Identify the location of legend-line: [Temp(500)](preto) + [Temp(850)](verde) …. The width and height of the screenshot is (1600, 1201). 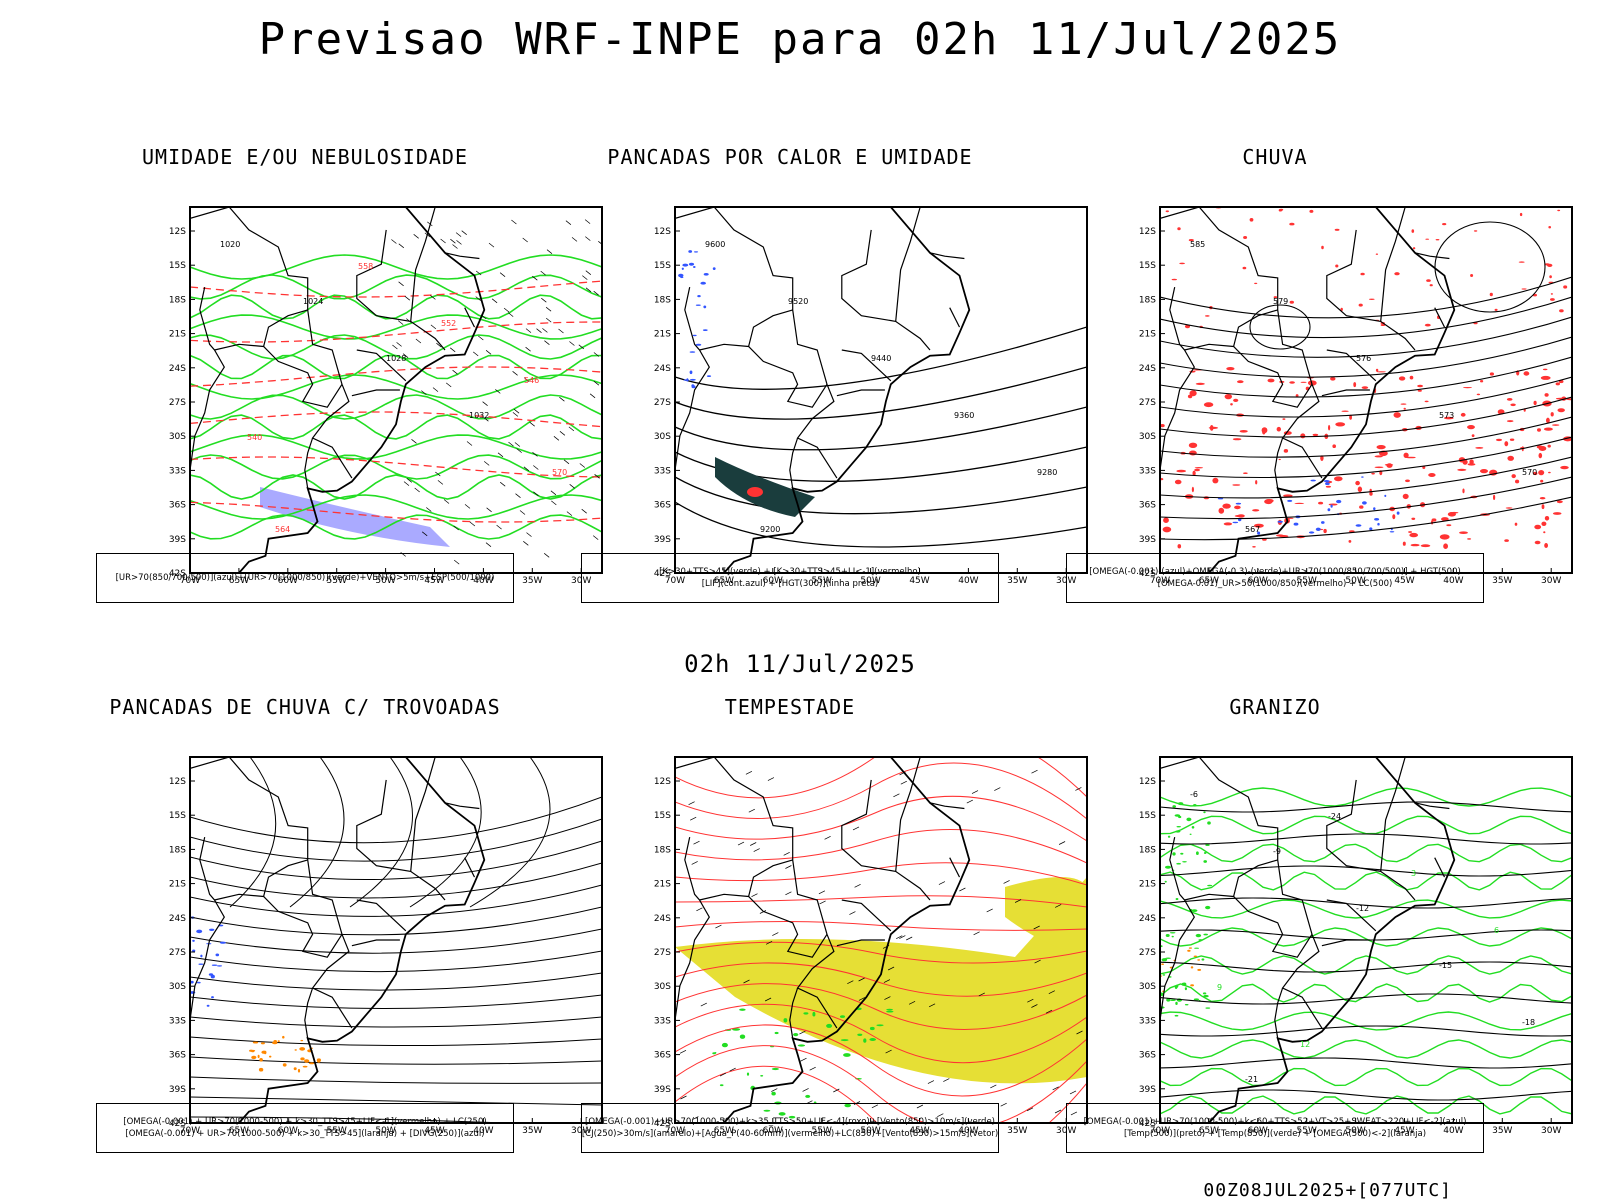
(1275, 1134).